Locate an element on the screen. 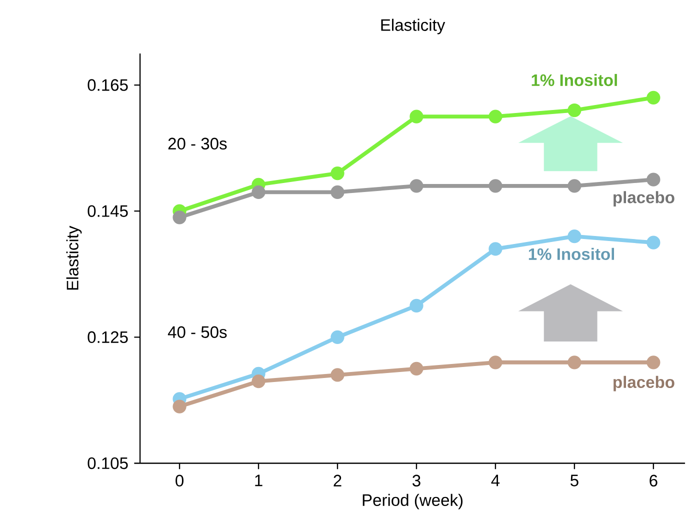  x-tick-label: 4 is located at coordinates (495, 480).